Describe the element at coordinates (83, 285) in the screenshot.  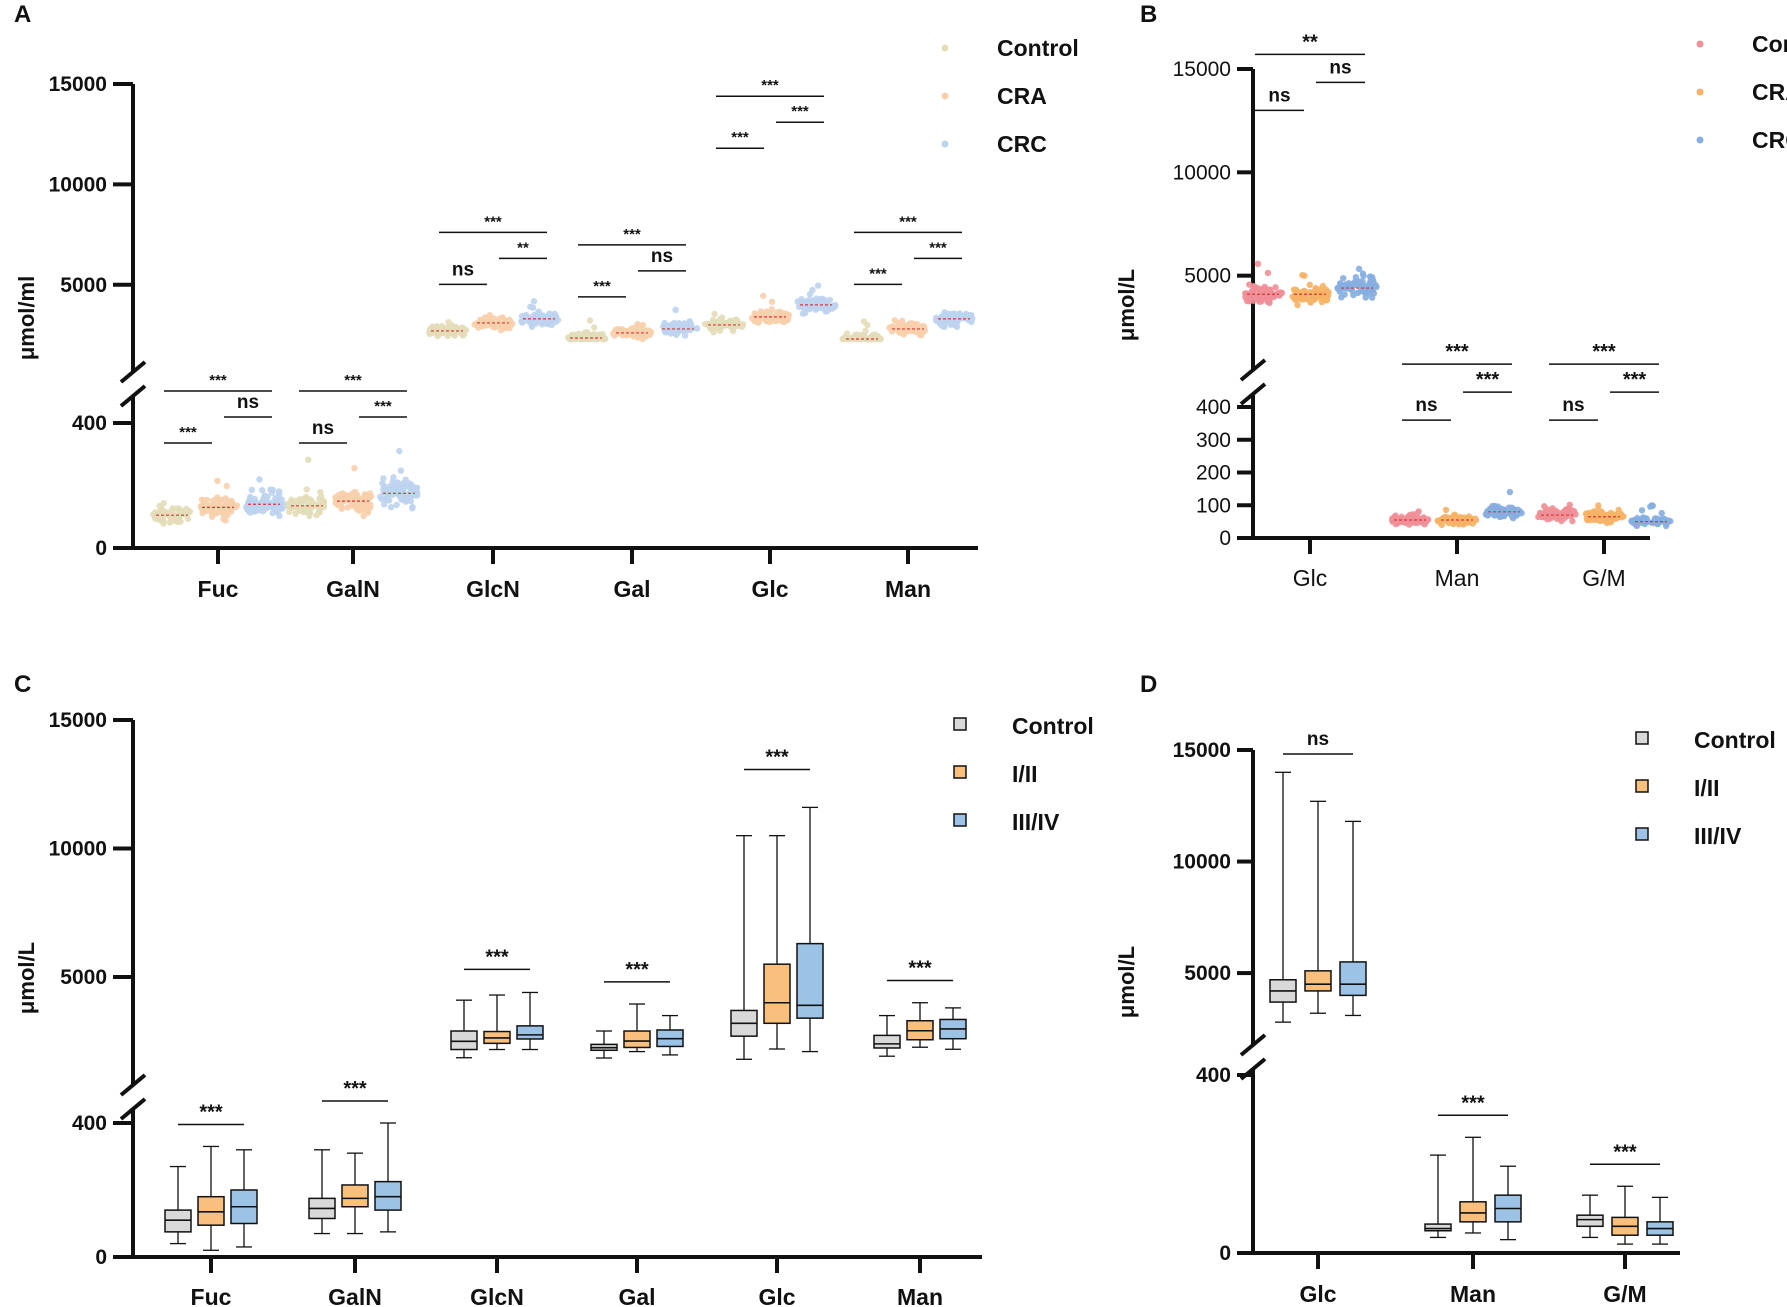
I see `y-tick-label: 5000` at that location.